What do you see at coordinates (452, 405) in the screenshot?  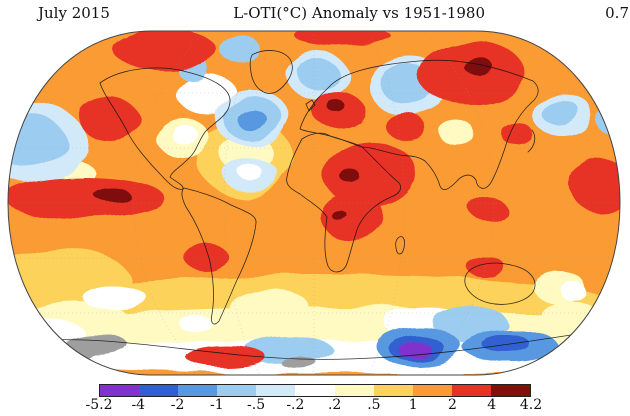 I see `legend-tick: 2` at bounding box center [452, 405].